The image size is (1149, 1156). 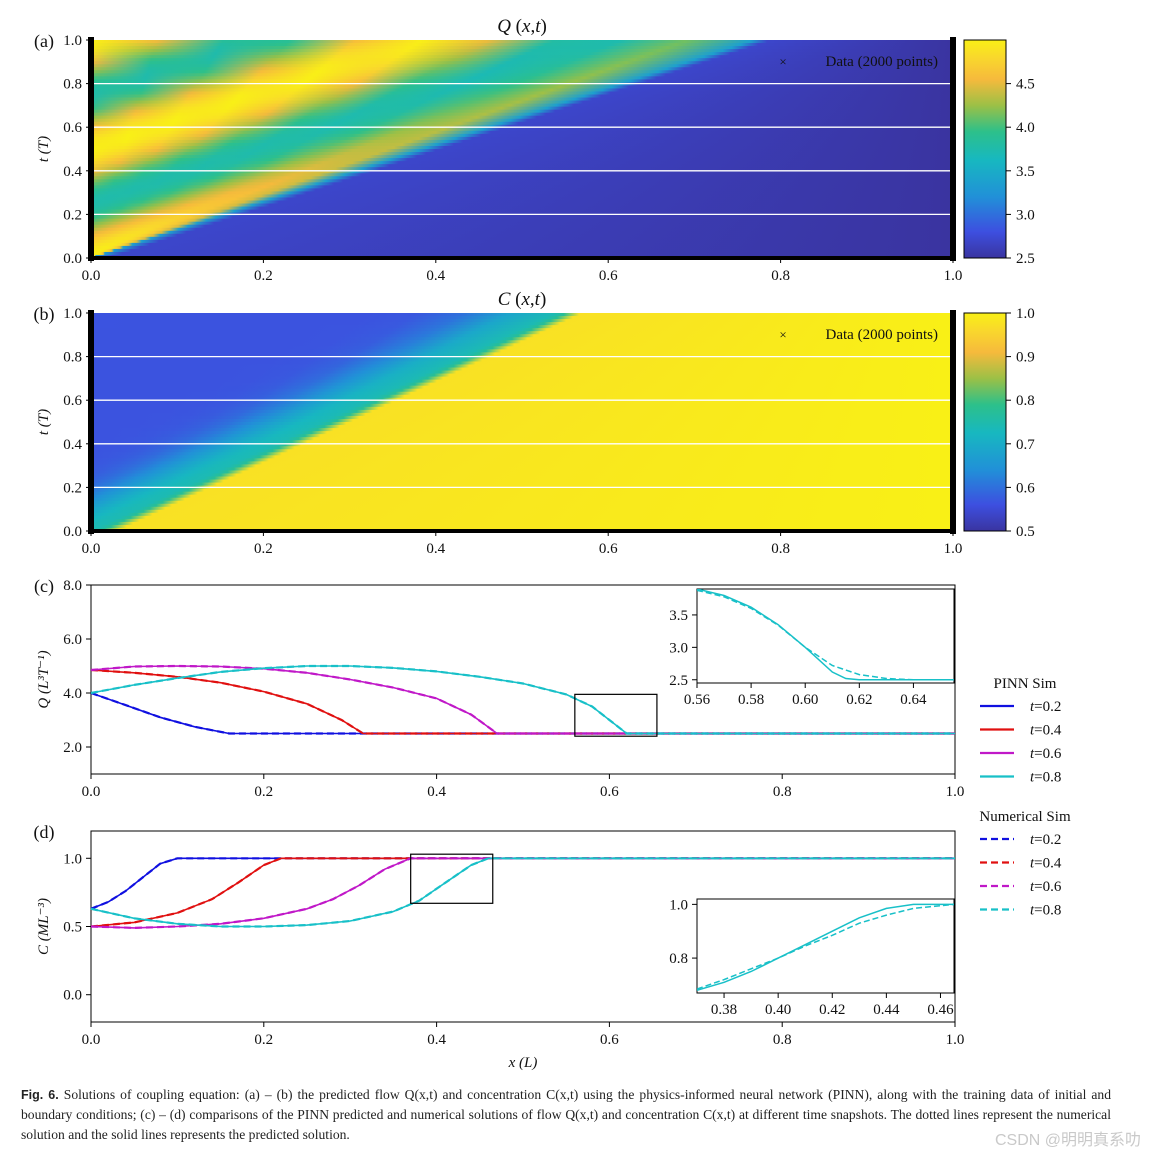 I want to click on y-tick-label: 0.5, so click(x=72, y=928).